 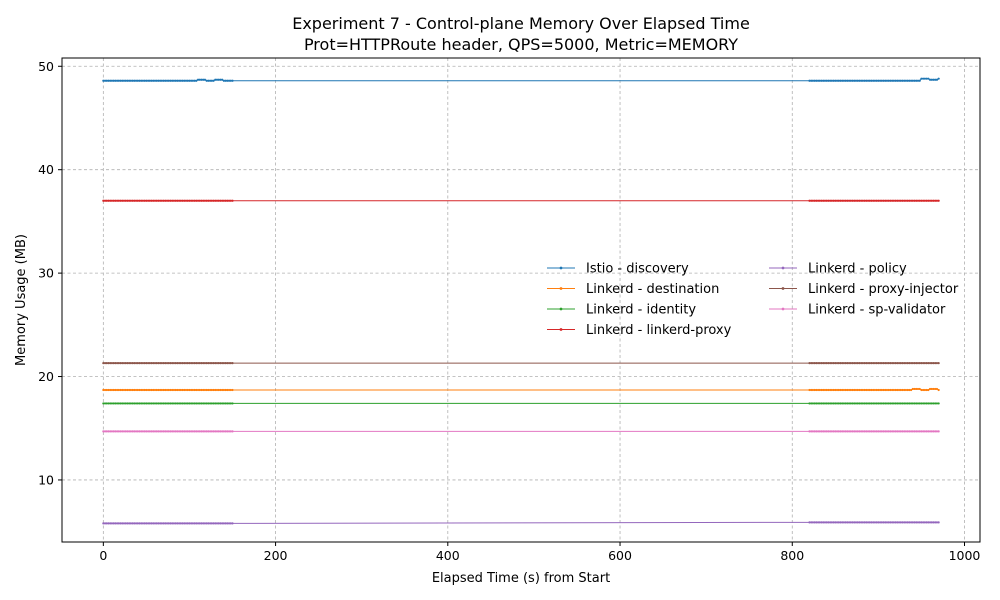 What do you see at coordinates (448, 555) in the screenshot?
I see `x-tick-label: 400` at bounding box center [448, 555].